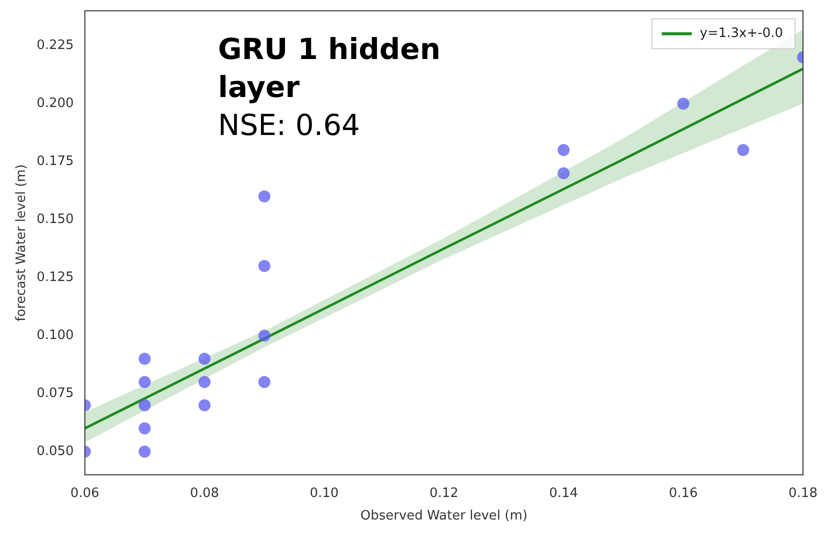 The width and height of the screenshot is (833, 533). I want to click on y-tick-label: 0.200, so click(55, 103).